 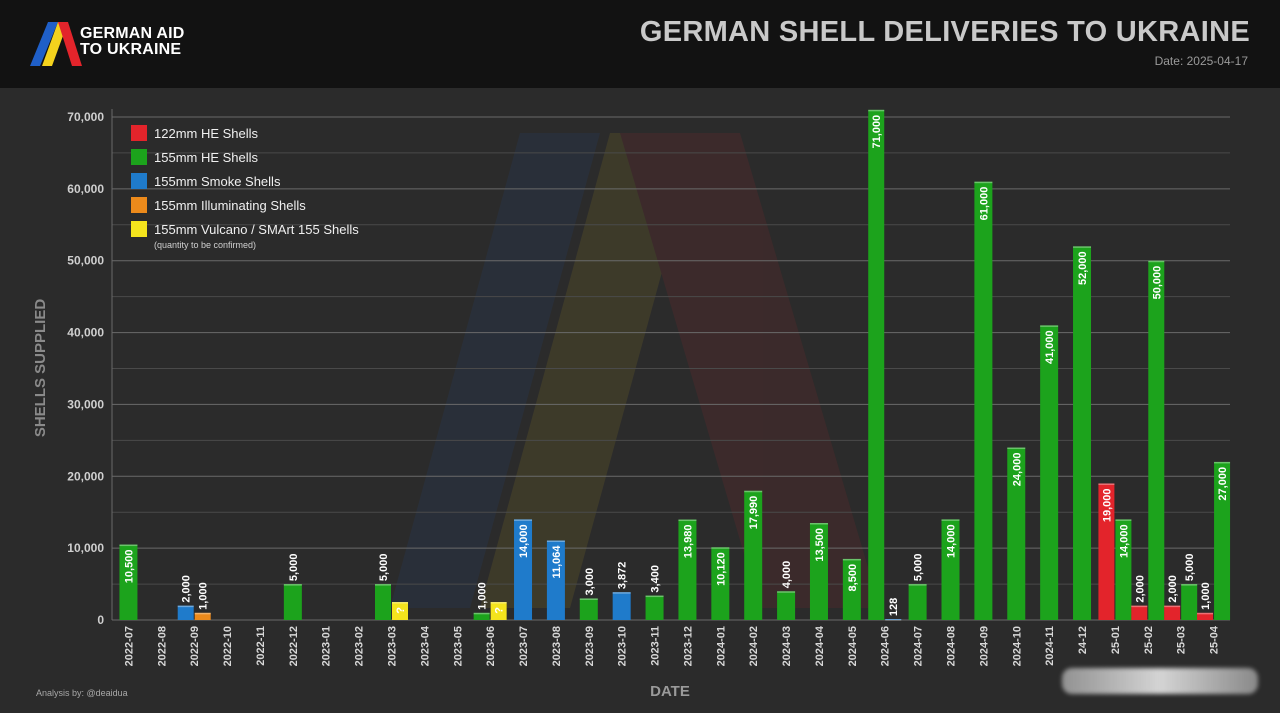 What do you see at coordinates (40, 368) in the screenshot?
I see `y-axis-label: SHELLS SUPPLIED` at bounding box center [40, 368].